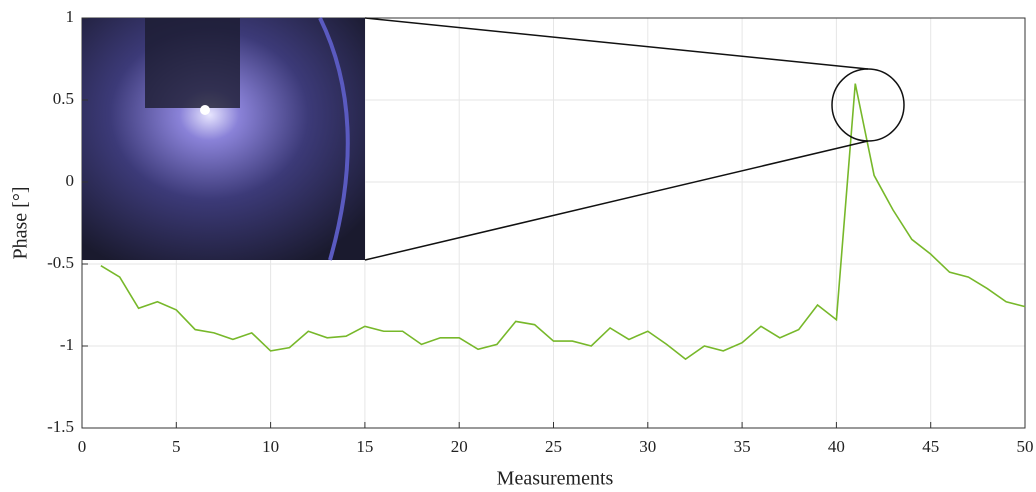 The image size is (1036, 492). What do you see at coordinates (192, 63) in the screenshot?
I see `inset-electrode` at bounding box center [192, 63].